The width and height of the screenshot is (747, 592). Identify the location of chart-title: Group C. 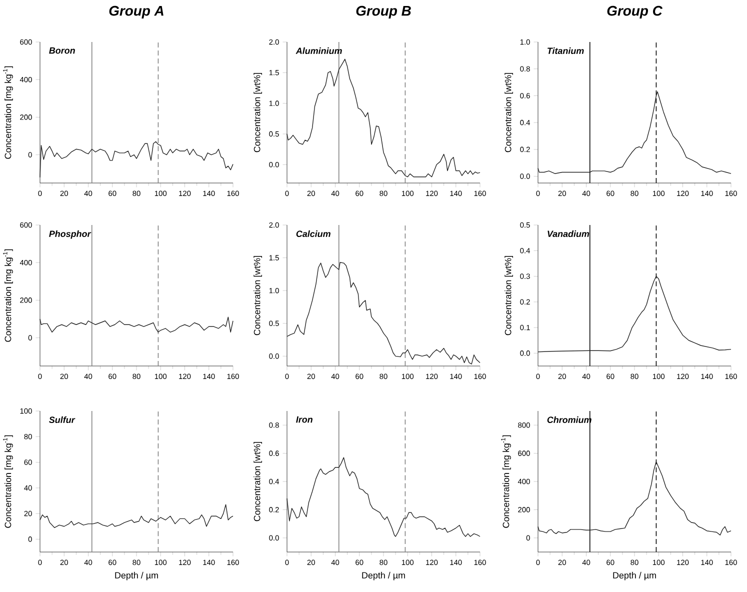
(635, 12).